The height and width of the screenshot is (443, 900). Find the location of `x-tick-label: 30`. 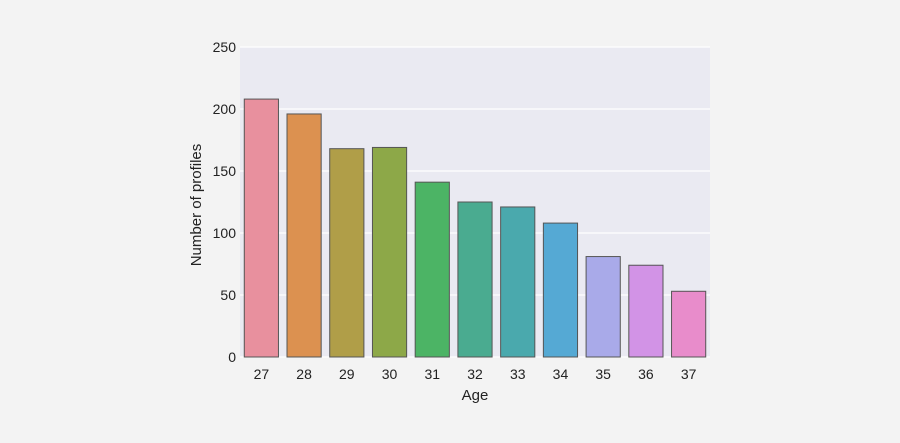

x-tick-label: 30 is located at coordinates (390, 374).